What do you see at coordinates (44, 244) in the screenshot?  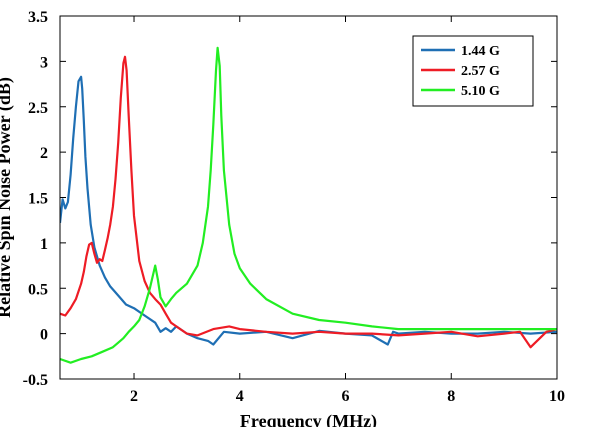 I see `y-tick-label: 1` at bounding box center [44, 244].